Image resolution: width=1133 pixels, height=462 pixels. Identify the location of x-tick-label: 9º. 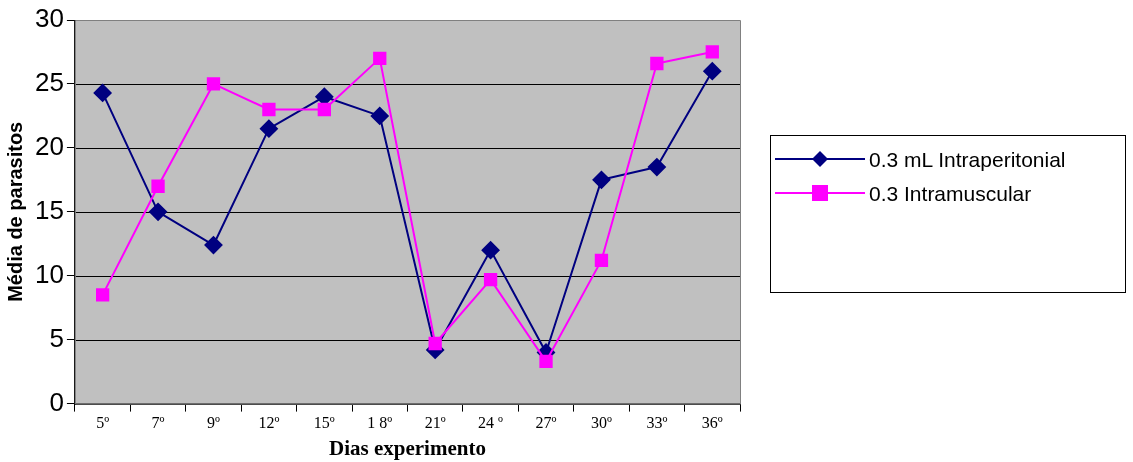
(213, 423).